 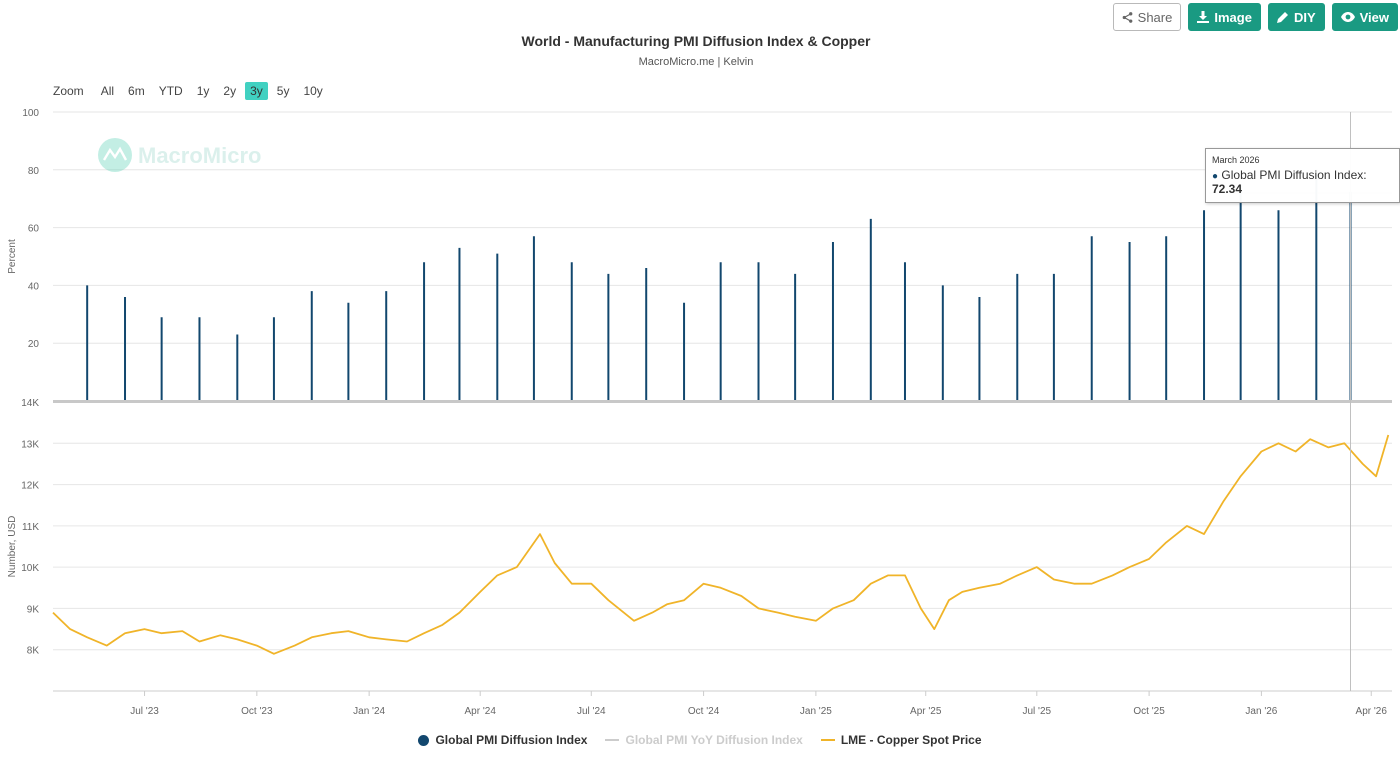 What do you see at coordinates (192, 91) in the screenshot?
I see `zoom-selector: Zoom All 6m YTD 1y 2y 3y 5y 10y` at bounding box center [192, 91].